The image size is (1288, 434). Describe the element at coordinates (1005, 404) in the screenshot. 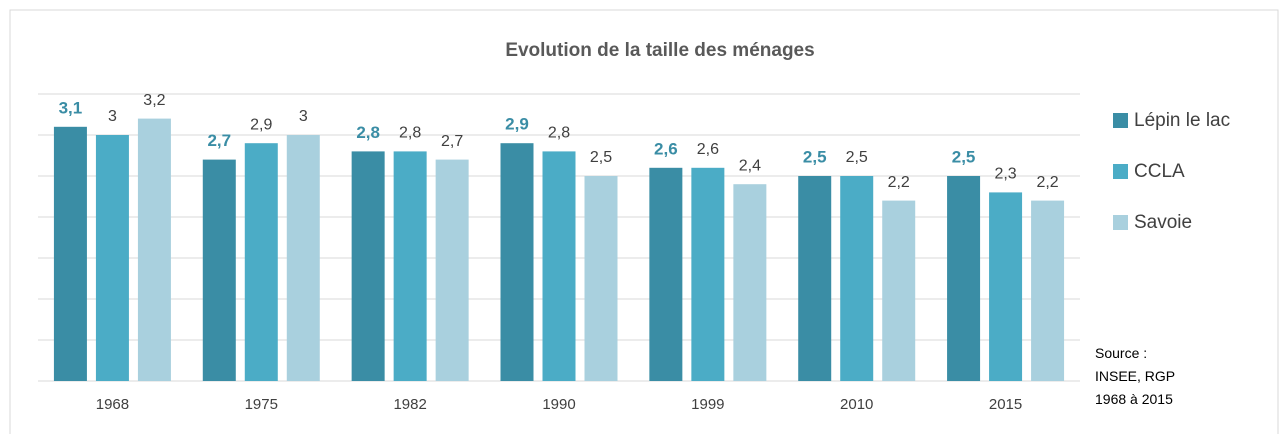

I see `x-tick-label: 2015` at that location.